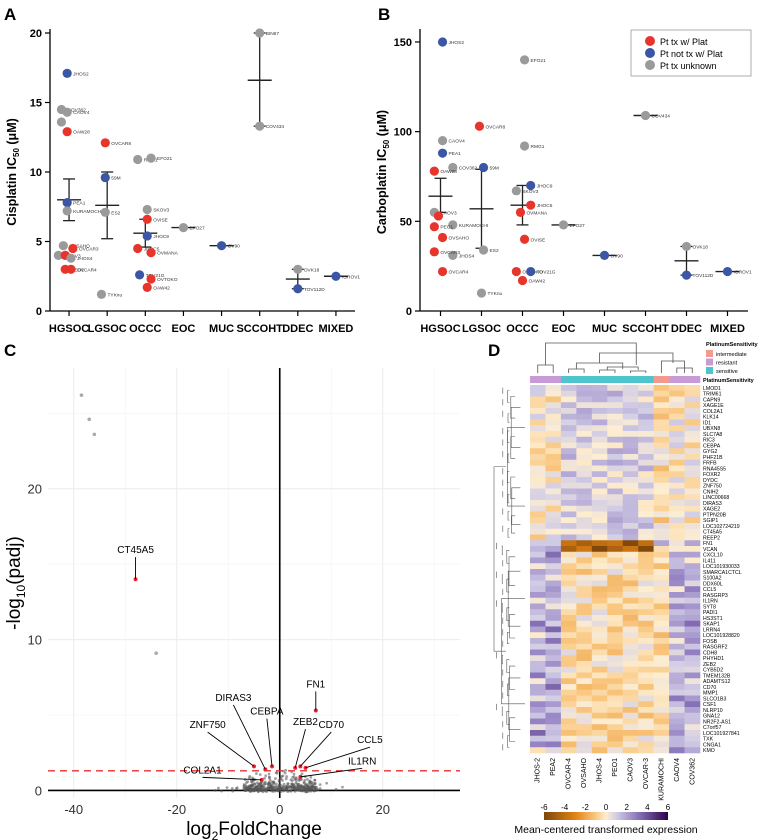 The height and width of the screenshot is (840, 763). I want to click on row-label: LINC00668, so click(716, 498).